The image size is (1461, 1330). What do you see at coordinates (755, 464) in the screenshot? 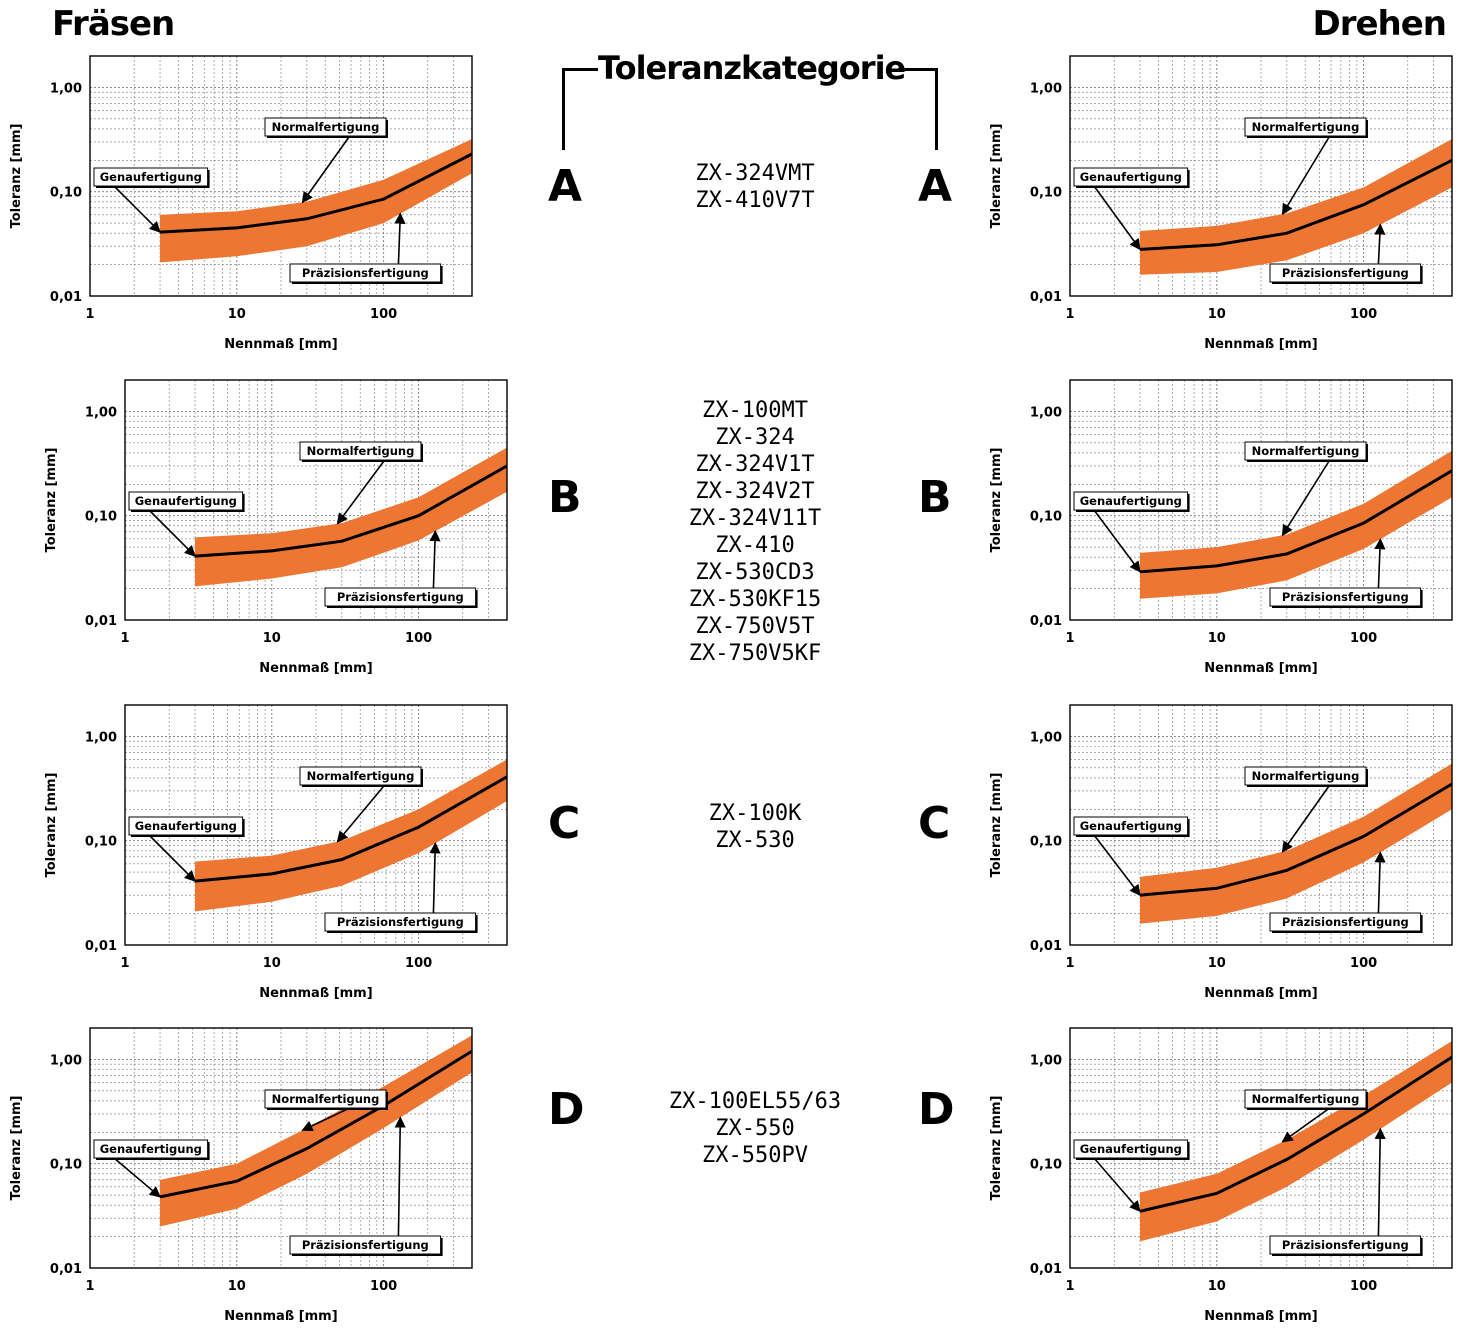
I see `model-name: ZX-324V1T` at bounding box center [755, 464].